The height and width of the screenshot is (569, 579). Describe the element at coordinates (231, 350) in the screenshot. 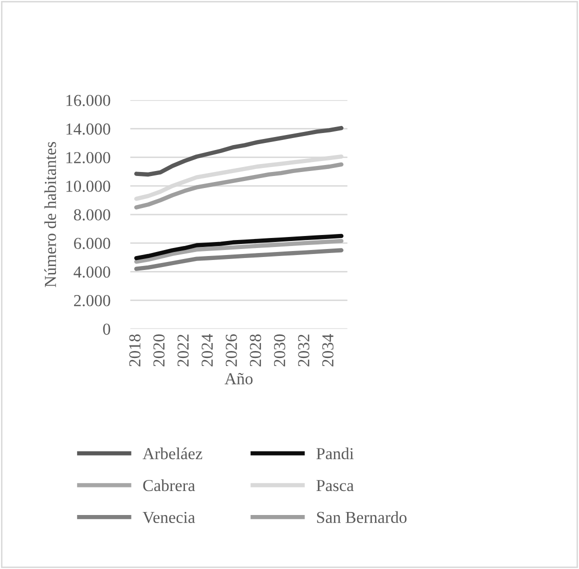

I see `x-tick-label: 2026` at that location.